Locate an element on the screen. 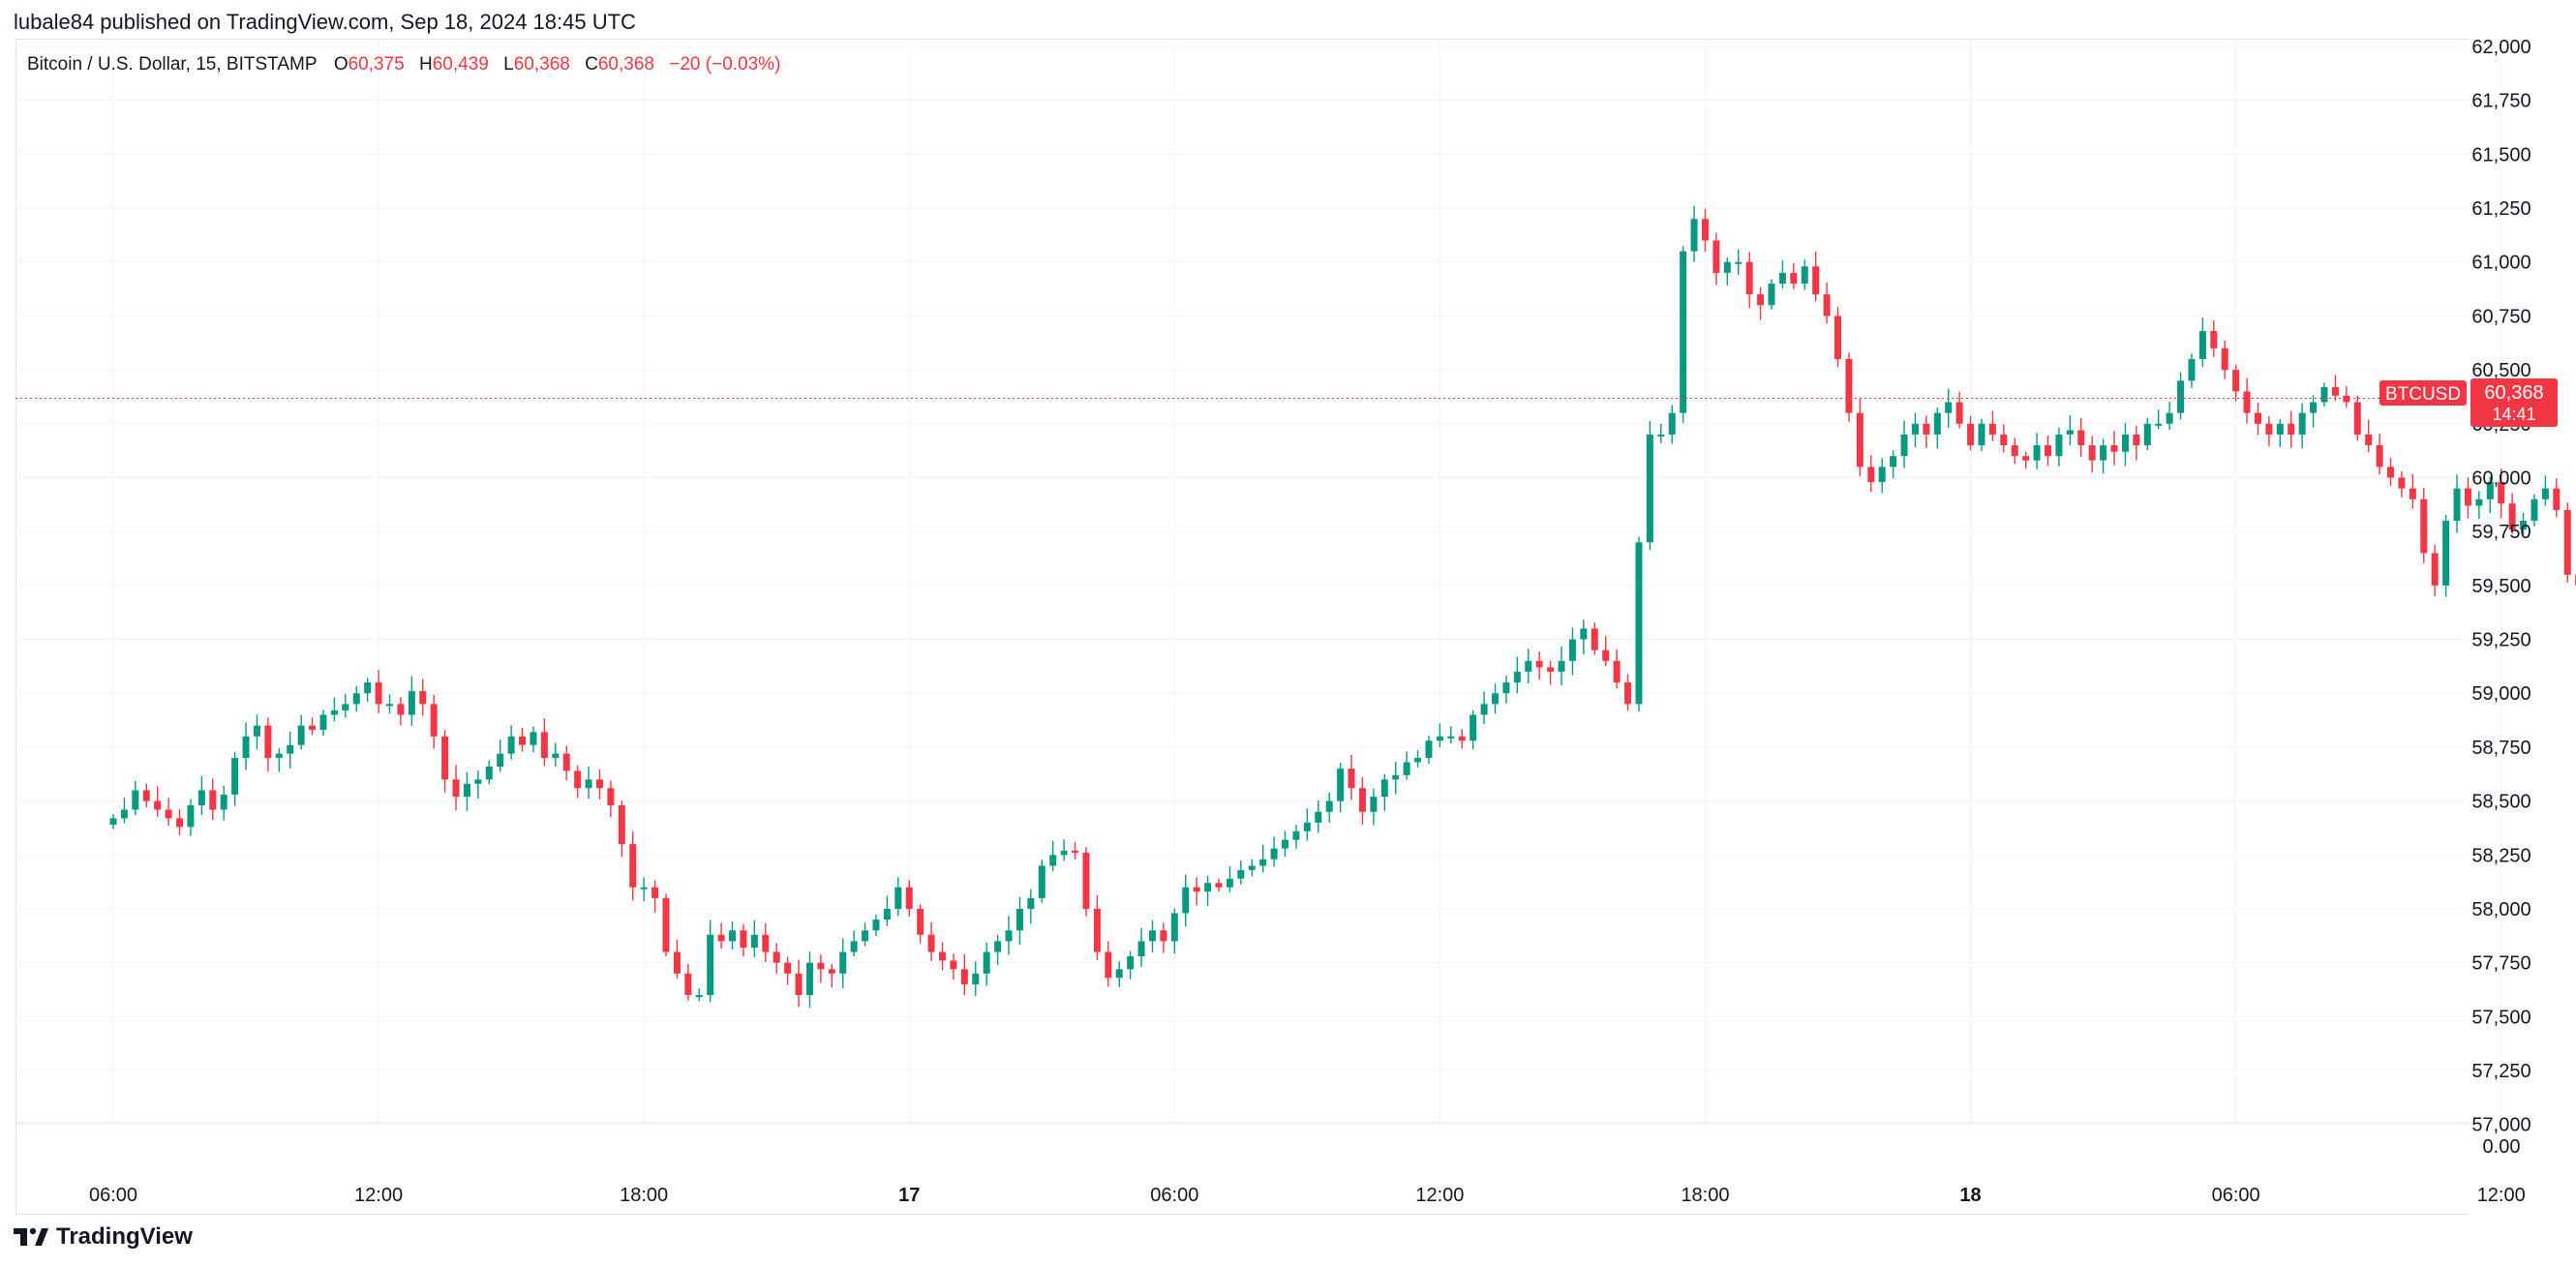 The image size is (2576, 1267). tradingview-footer: TradingView is located at coordinates (103, 1237).